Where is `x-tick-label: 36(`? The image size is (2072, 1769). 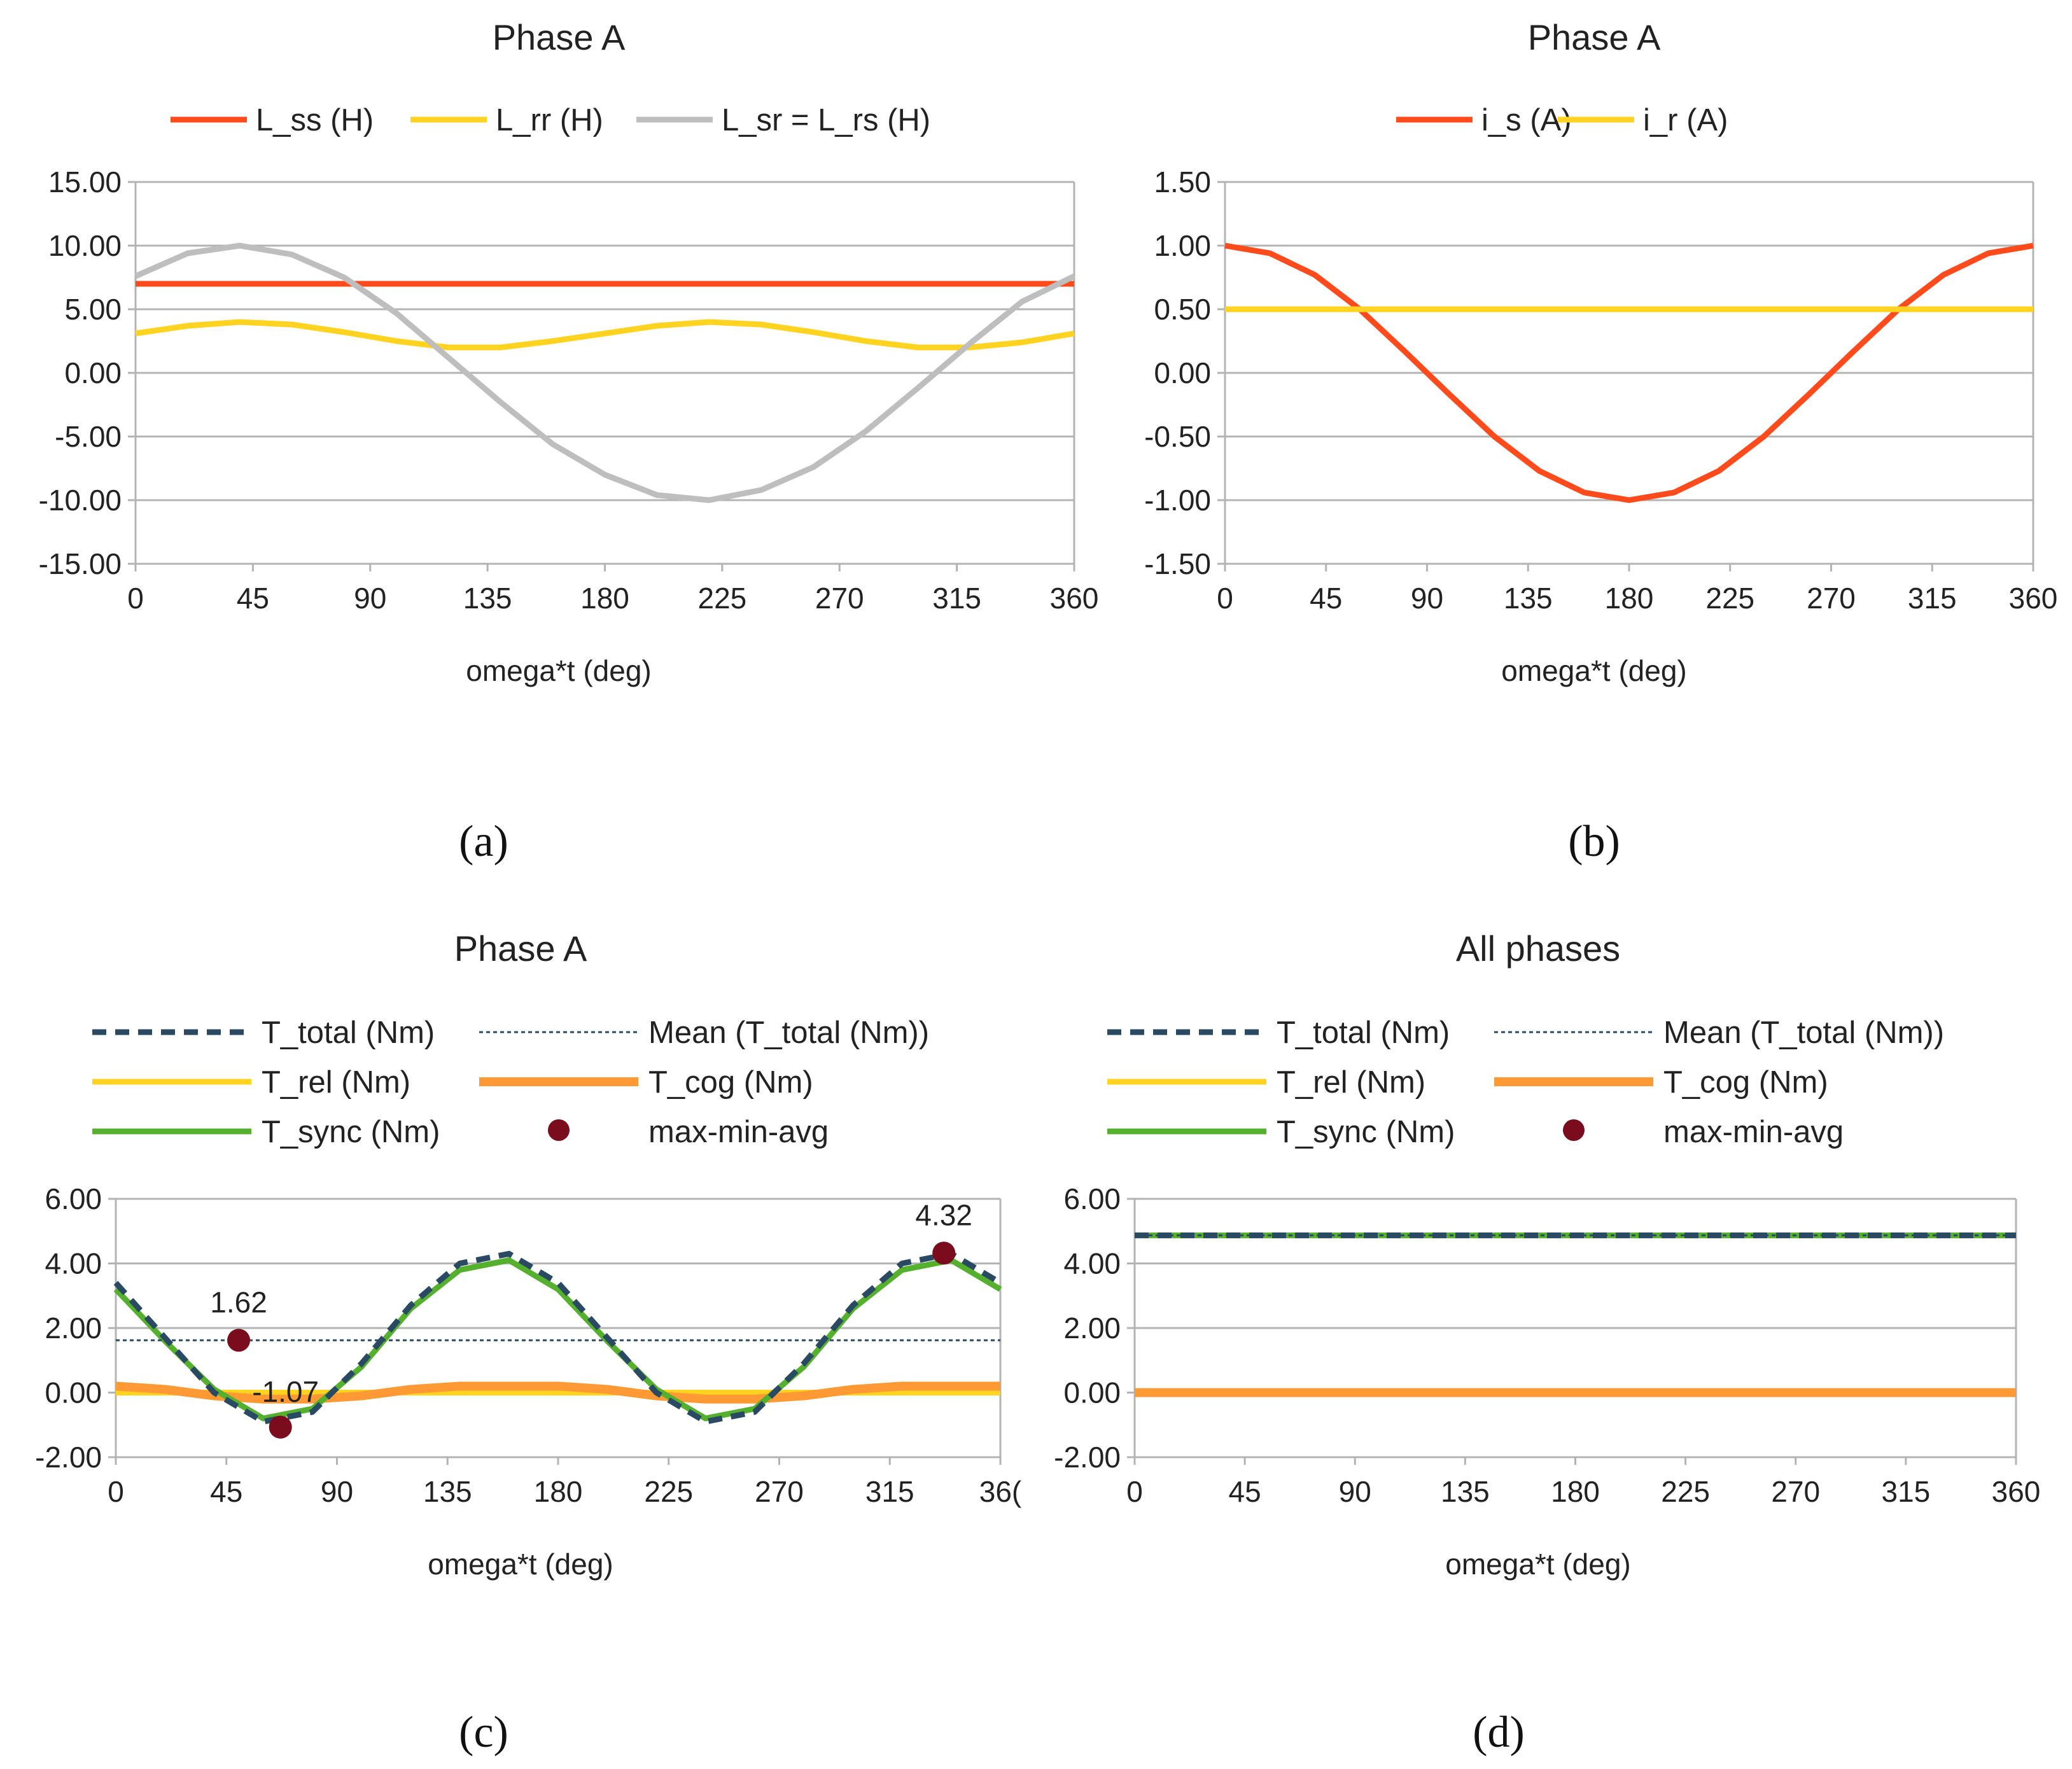 x-tick-label: 36( is located at coordinates (1000, 1491).